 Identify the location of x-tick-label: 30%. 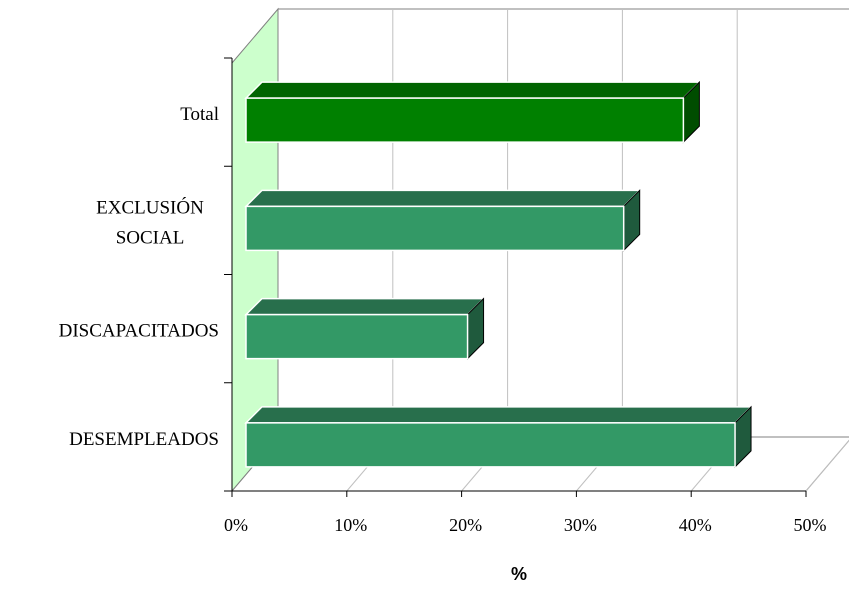
(580, 525).